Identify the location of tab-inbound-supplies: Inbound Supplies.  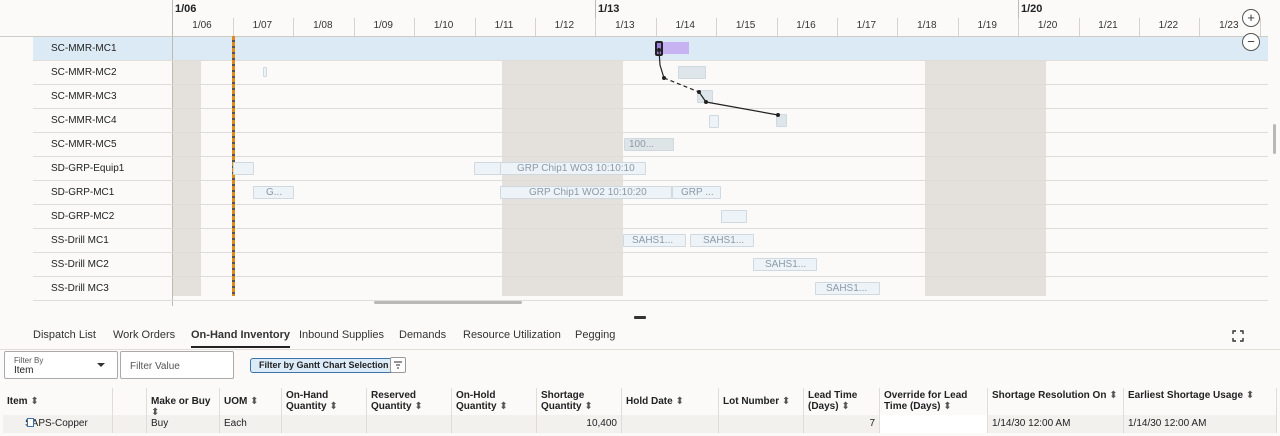
(342, 335).